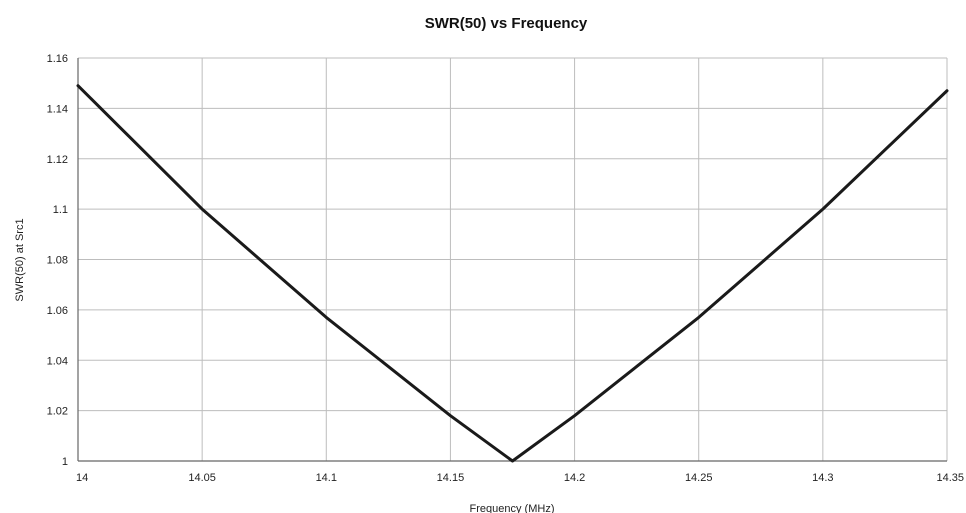 Image resolution: width=966 pixels, height=513 pixels. Describe the element at coordinates (65, 462) in the screenshot. I see `y-tick-label: 1` at that location.